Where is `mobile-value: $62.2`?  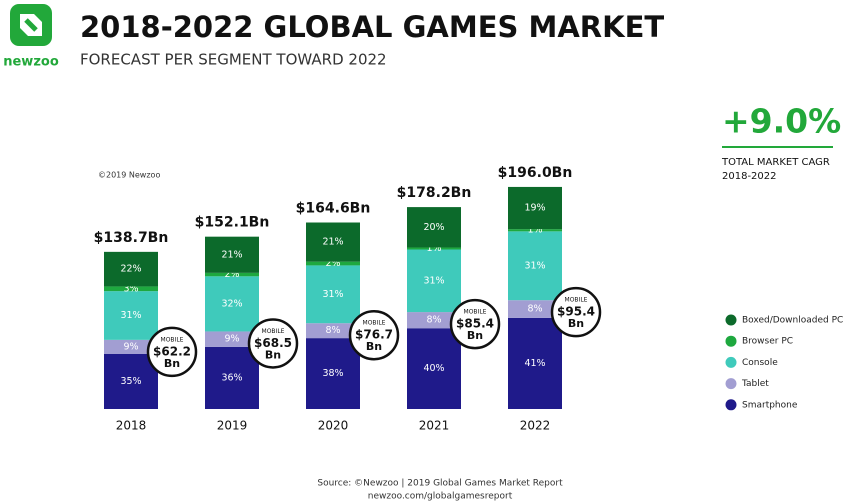
mobile-value: $62.2 is located at coordinates (172, 351).